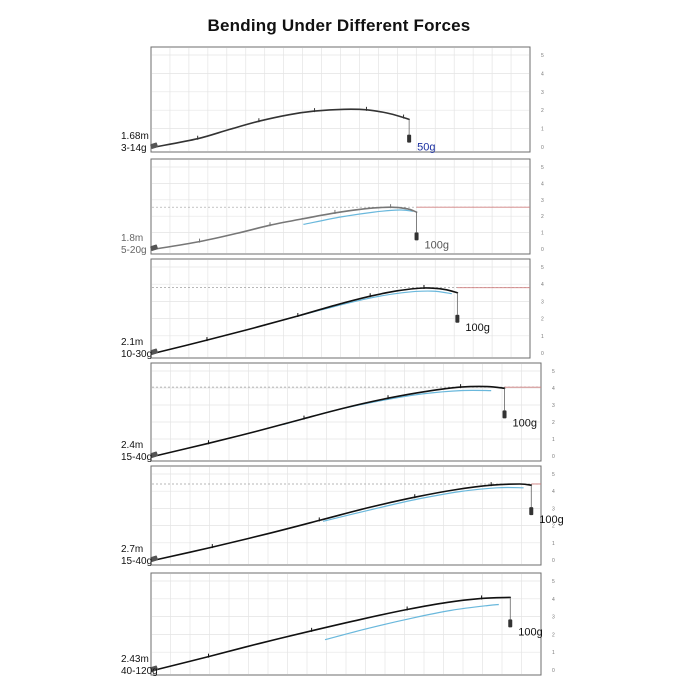 The height and width of the screenshot is (678, 678). Describe the element at coordinates (135, 136) in the screenshot. I see `rod-length-label: 1.68m` at that location.